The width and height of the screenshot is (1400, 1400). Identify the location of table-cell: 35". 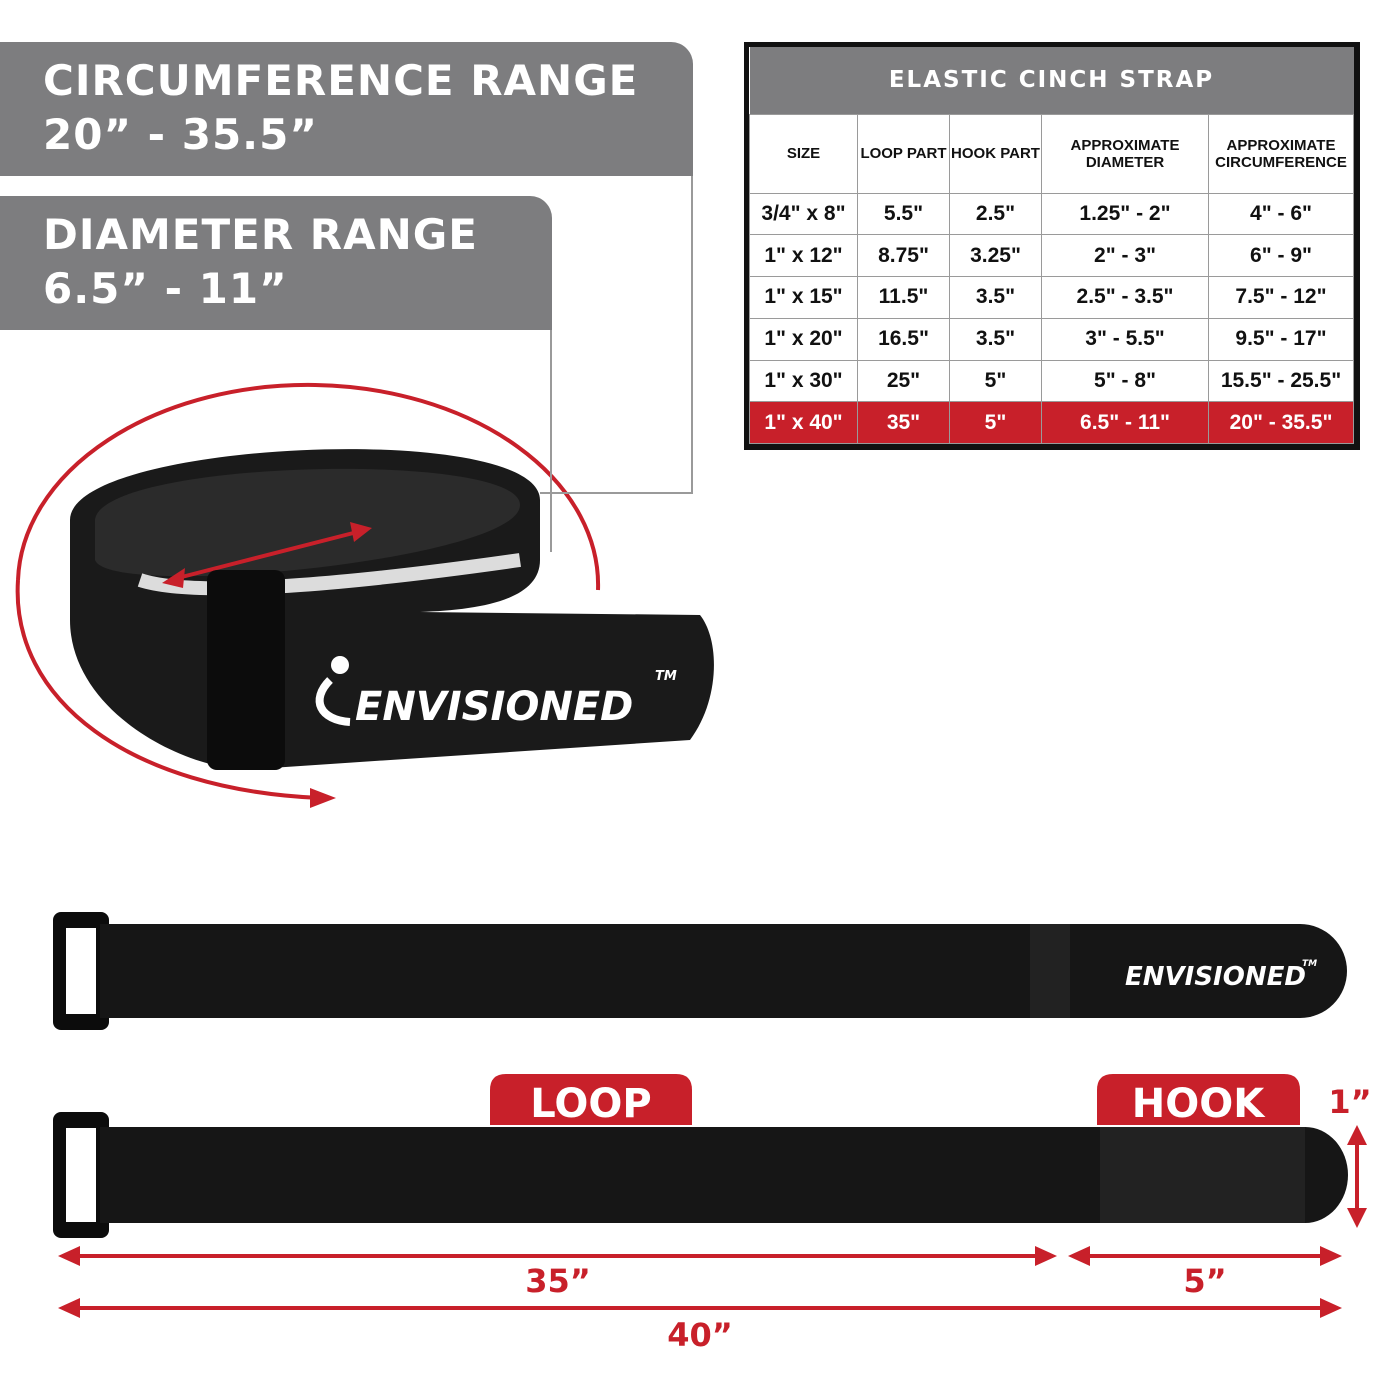
(903, 422).